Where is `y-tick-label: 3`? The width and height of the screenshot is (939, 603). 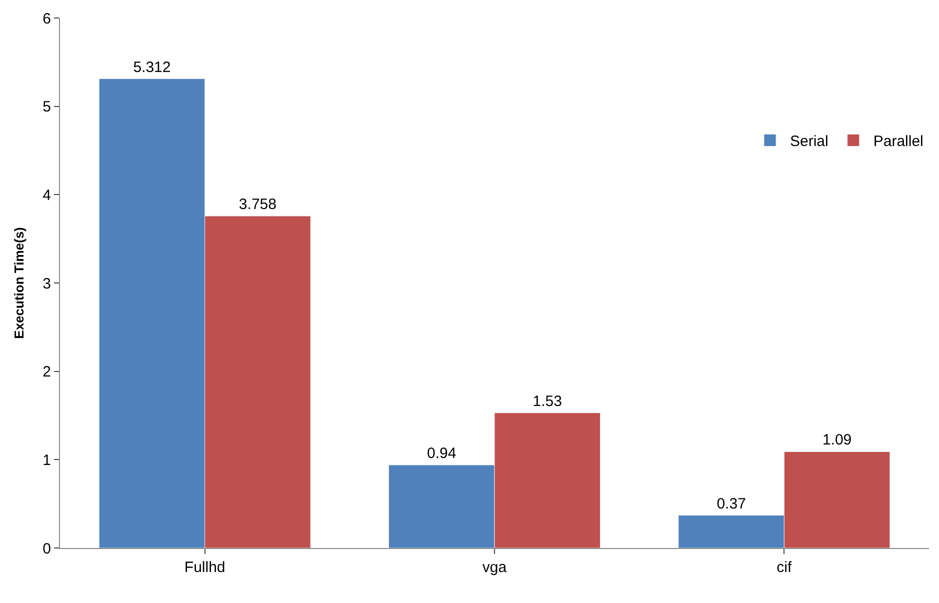 y-tick-label: 3 is located at coordinates (46, 283).